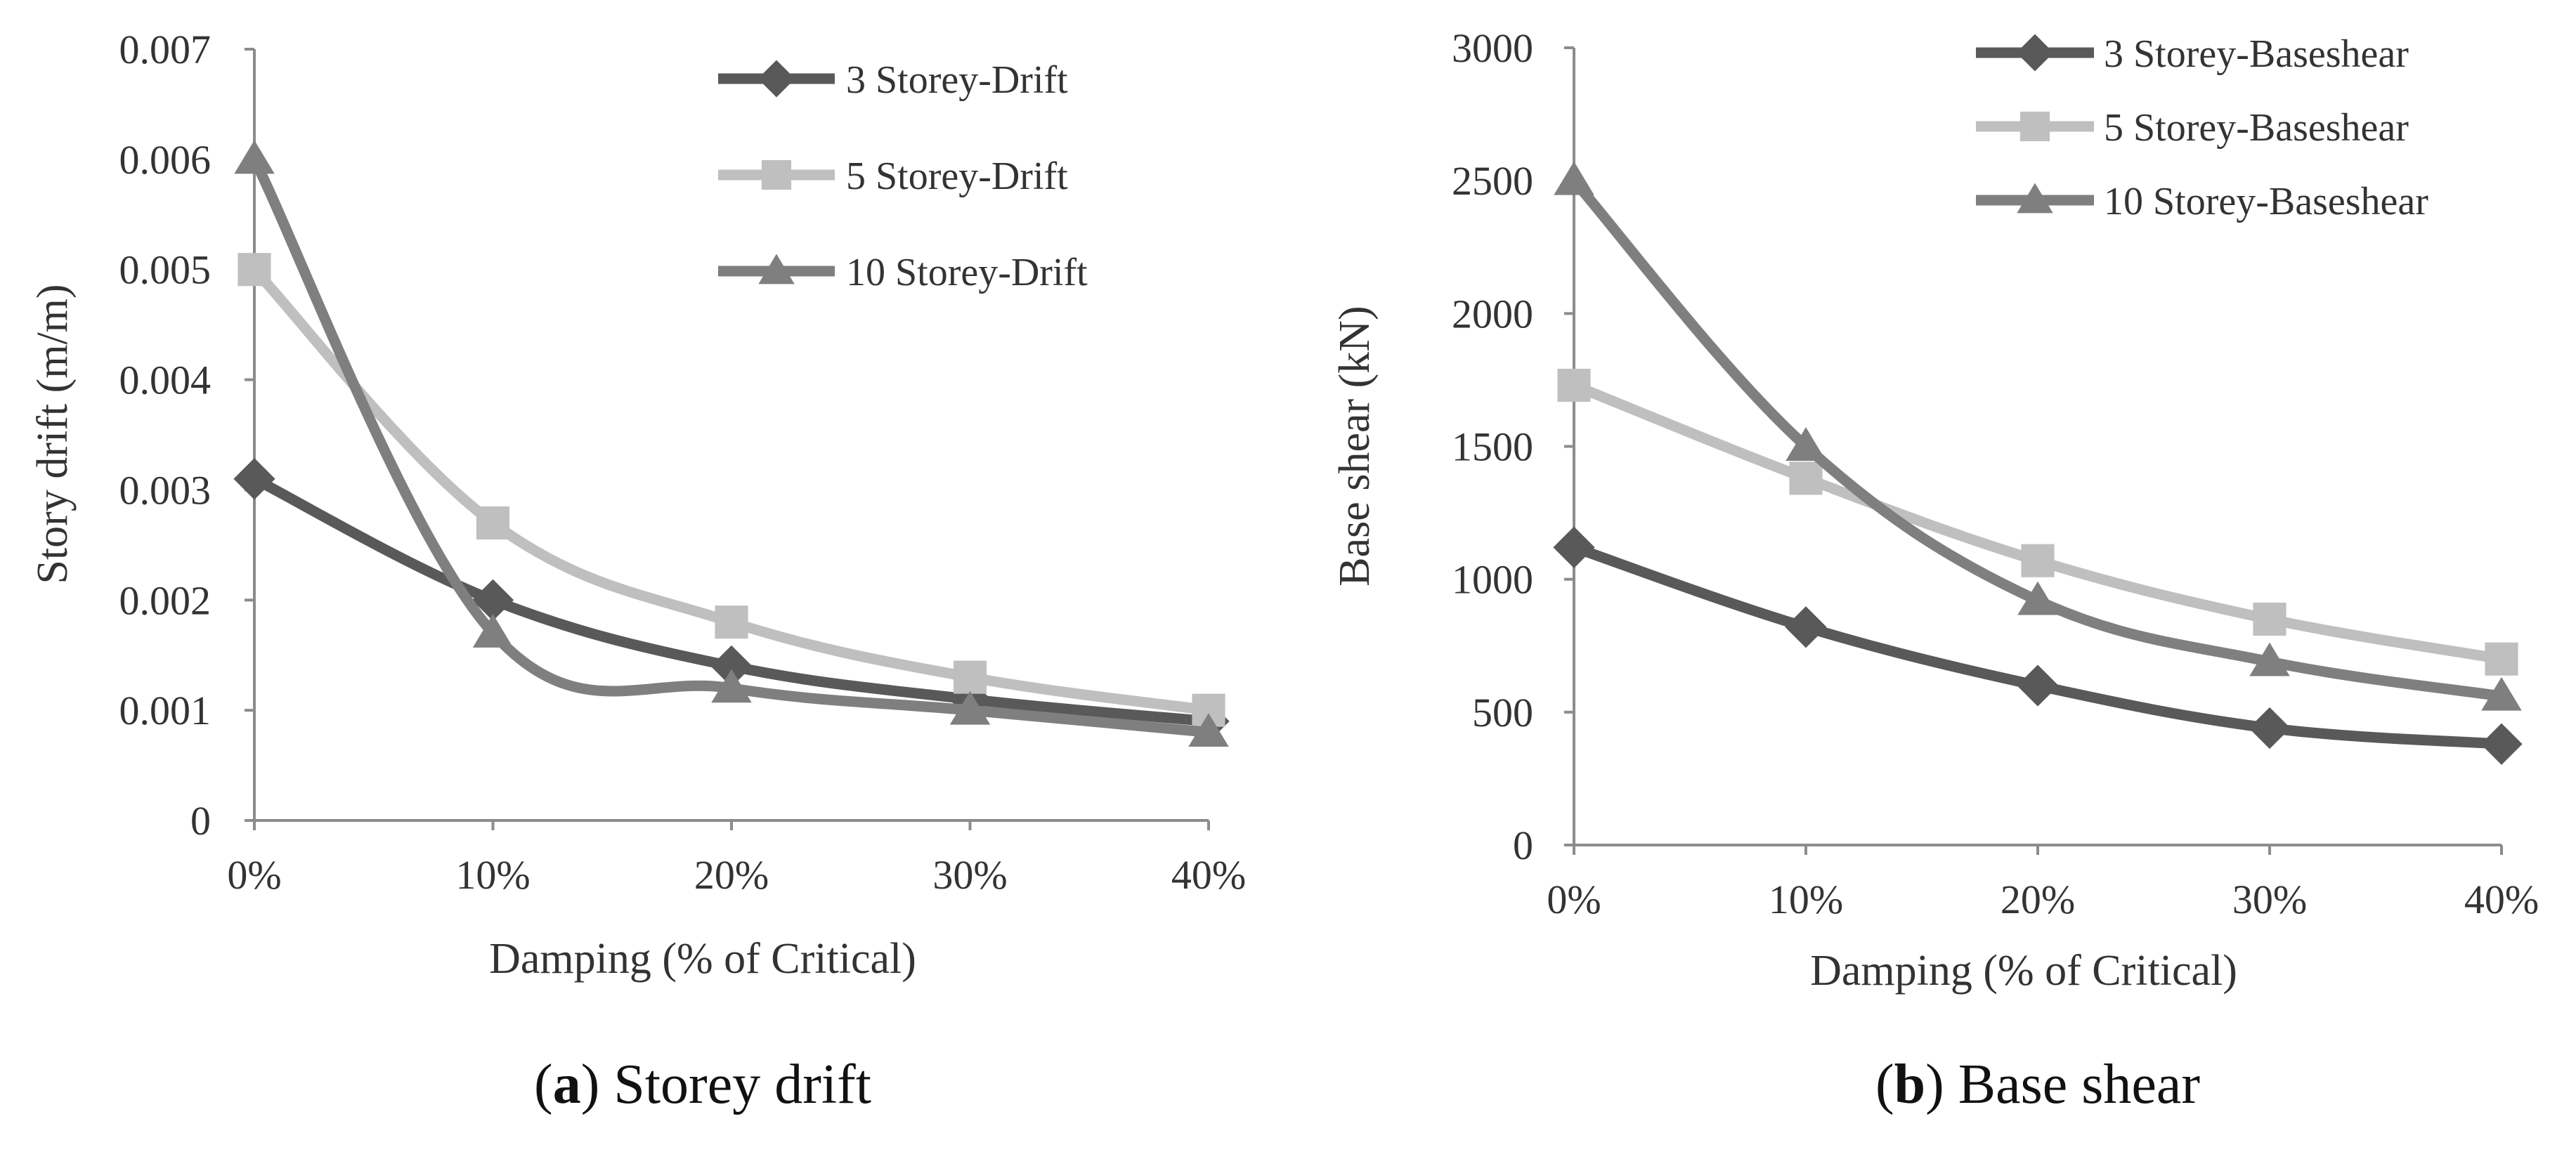  Describe the element at coordinates (1492, 447) in the screenshot. I see `y-tick-label: 1500` at that location.